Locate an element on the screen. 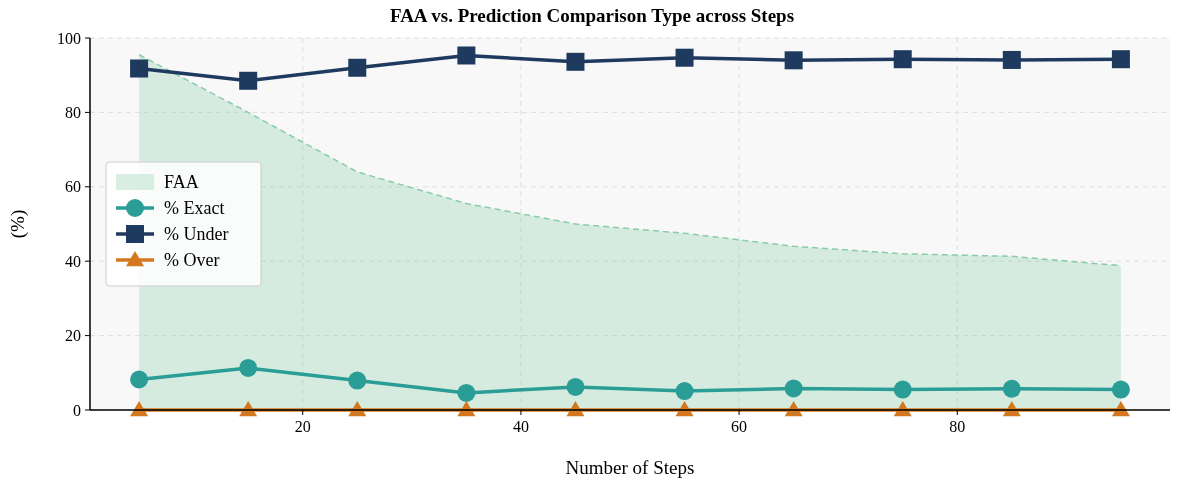 This screenshot has height=488, width=1184. y-tick-label: 60 is located at coordinates (73, 187).